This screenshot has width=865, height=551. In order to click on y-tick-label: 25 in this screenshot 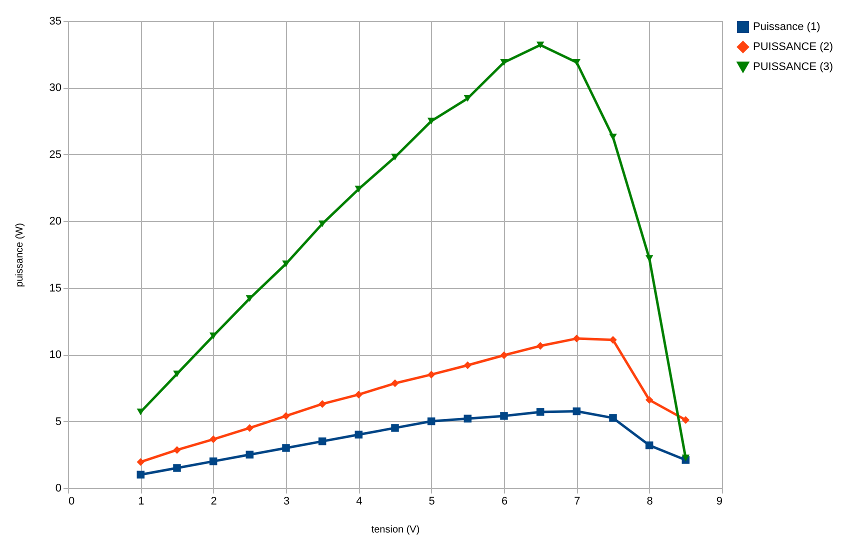, I will do `click(55, 154)`.